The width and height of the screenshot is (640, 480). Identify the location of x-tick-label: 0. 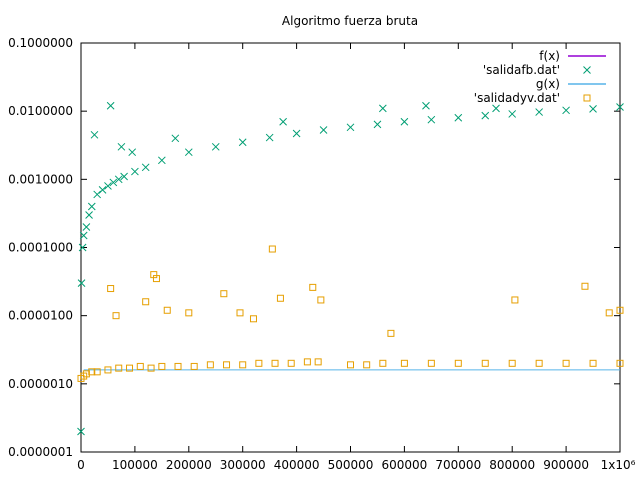
(81, 465).